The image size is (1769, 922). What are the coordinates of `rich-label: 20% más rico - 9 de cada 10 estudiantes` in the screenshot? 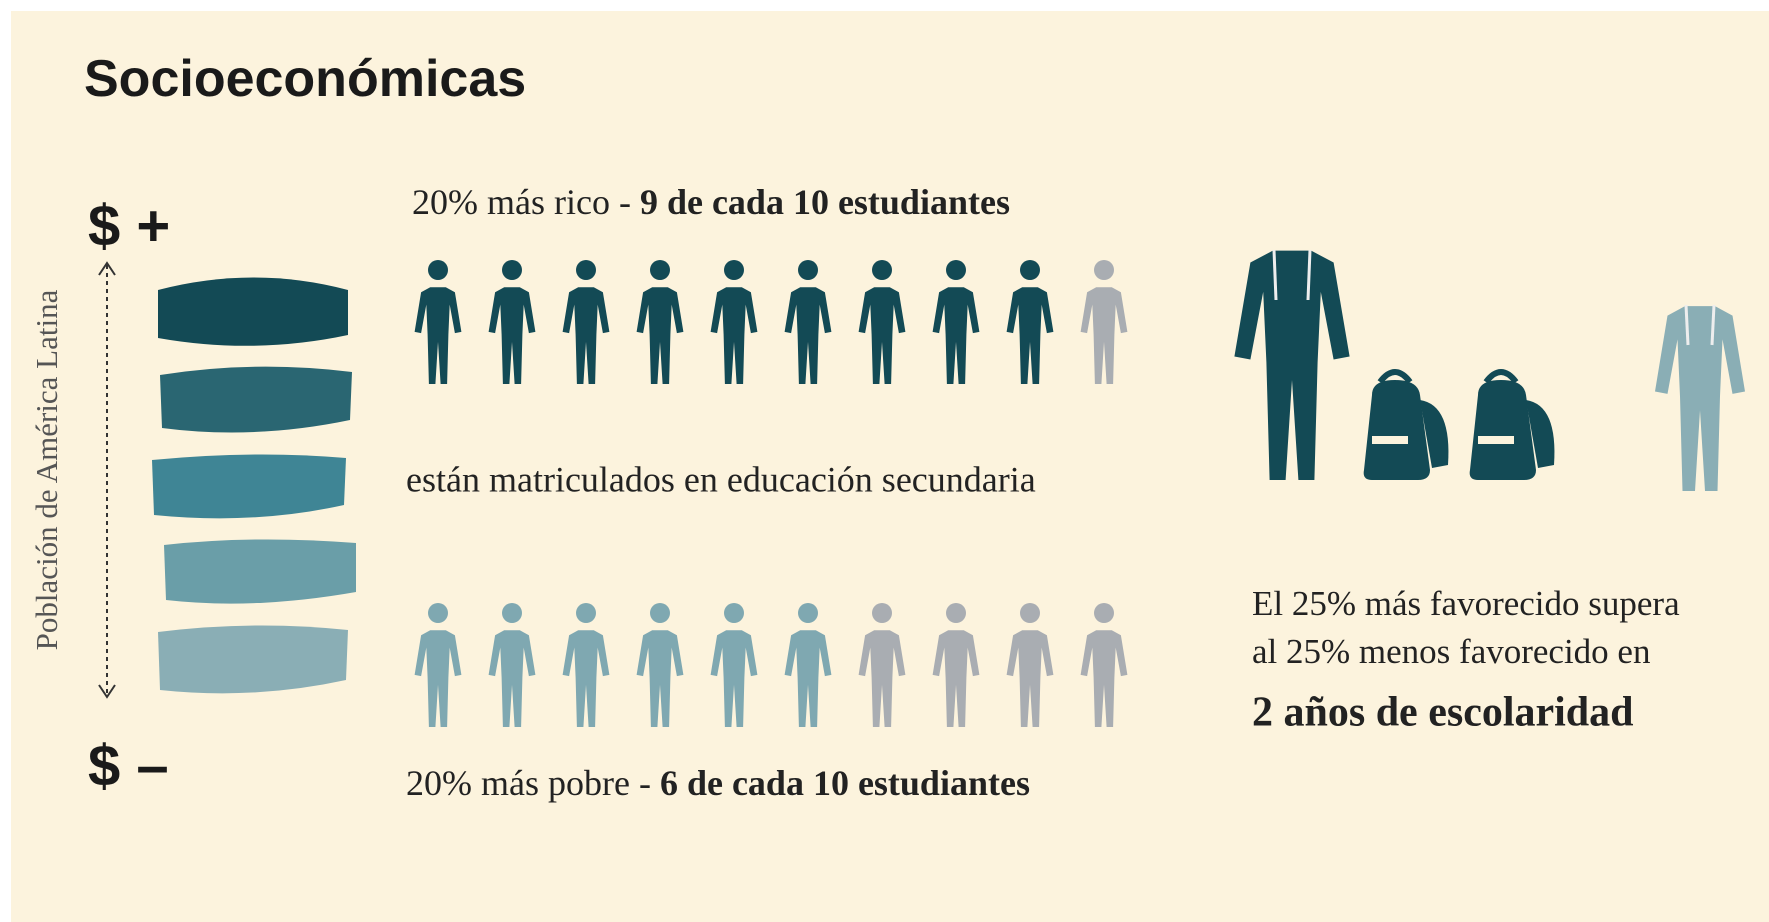 It's located at (711, 202).